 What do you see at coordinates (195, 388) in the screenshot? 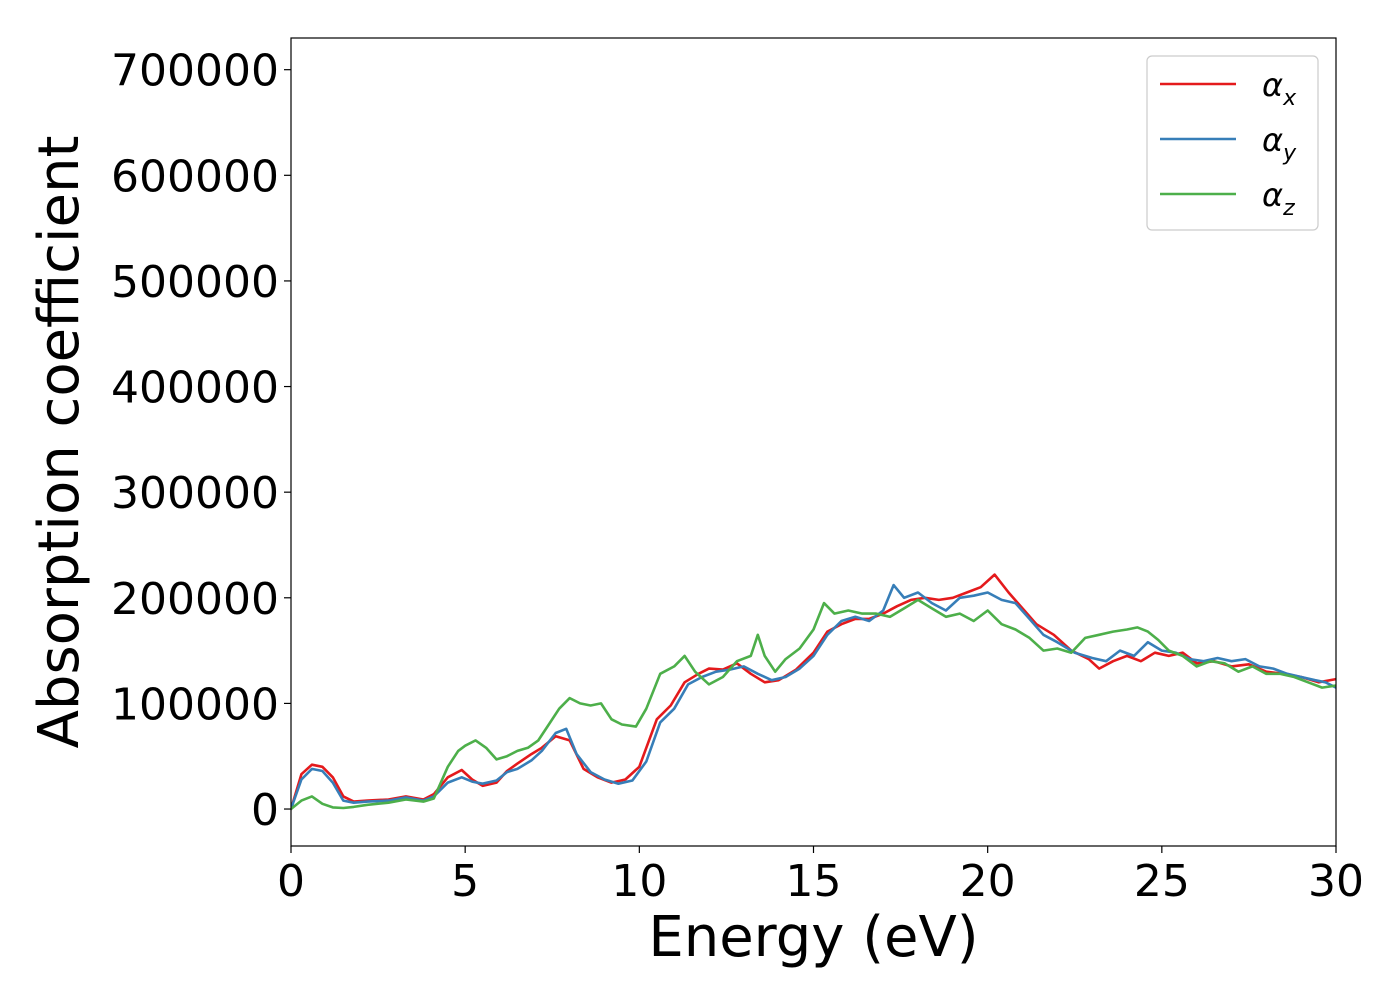
I see `y-tick-label: 400000` at bounding box center [195, 388].